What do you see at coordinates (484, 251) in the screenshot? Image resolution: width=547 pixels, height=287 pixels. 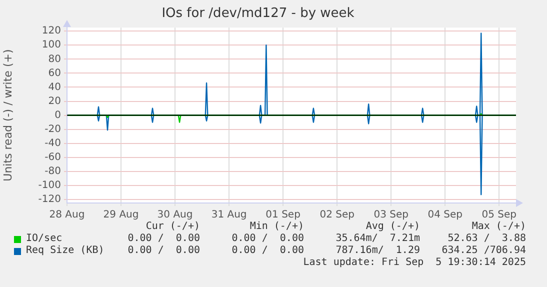 I see `text: 634.25 /706.94` at bounding box center [484, 251].